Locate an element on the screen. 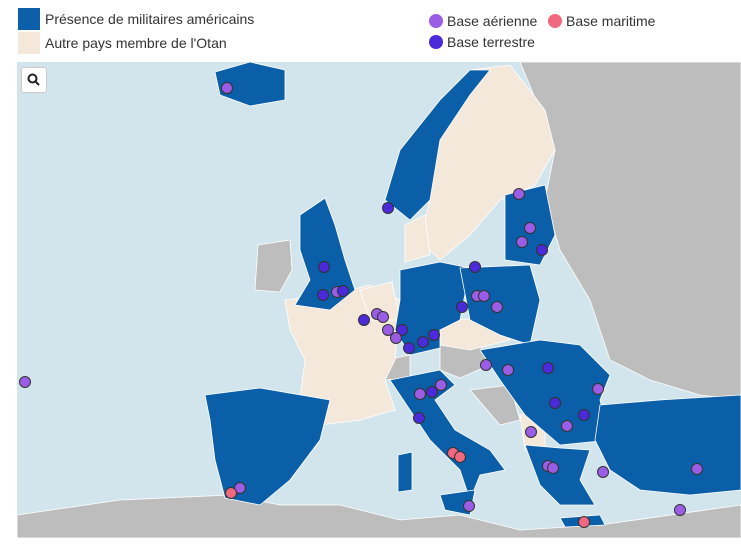 The height and width of the screenshot is (547, 741). legend-item: Base terrestre is located at coordinates (482, 42).